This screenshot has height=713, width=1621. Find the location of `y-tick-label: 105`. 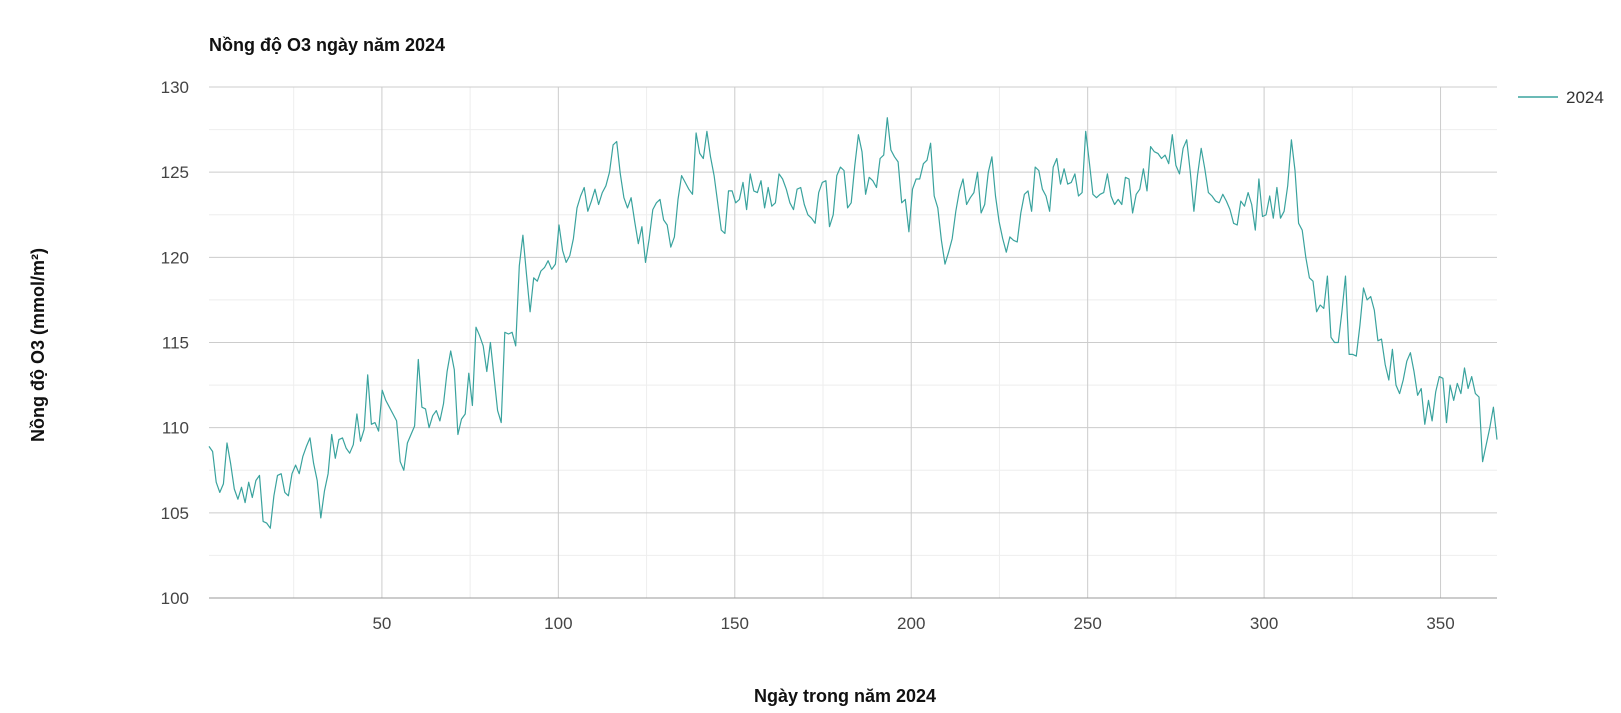

y-tick-label: 105 is located at coordinates (175, 513).